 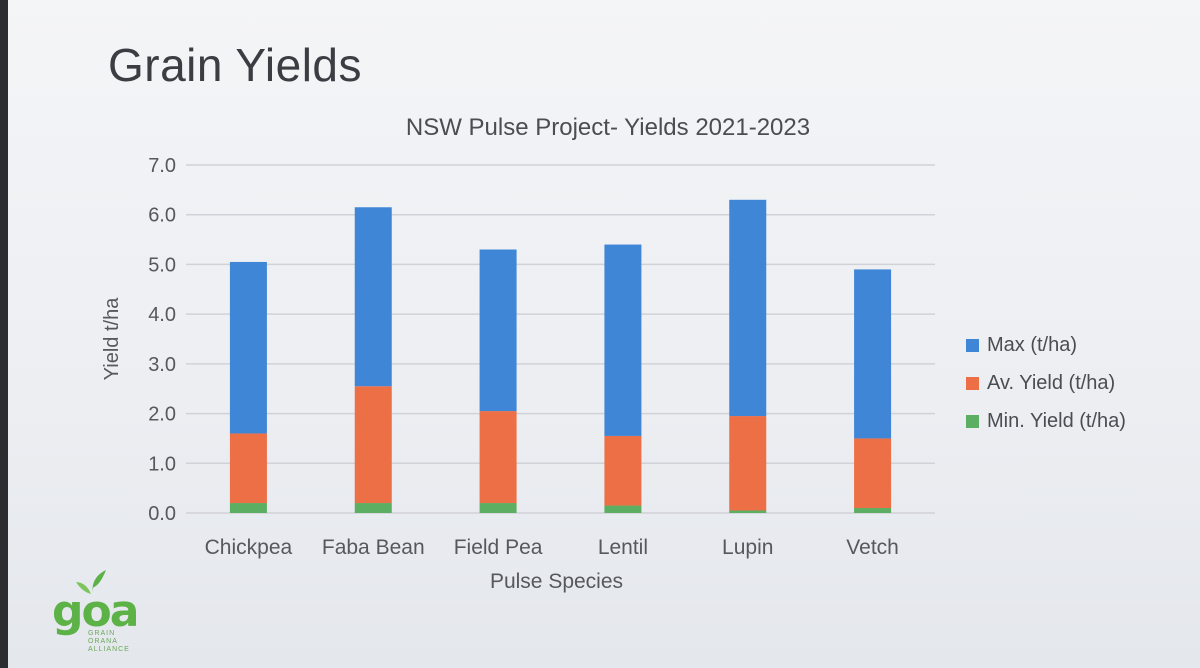 What do you see at coordinates (608, 127) in the screenshot?
I see `chart-title: NSW Pulse Project- Yields 2021-2023` at bounding box center [608, 127].